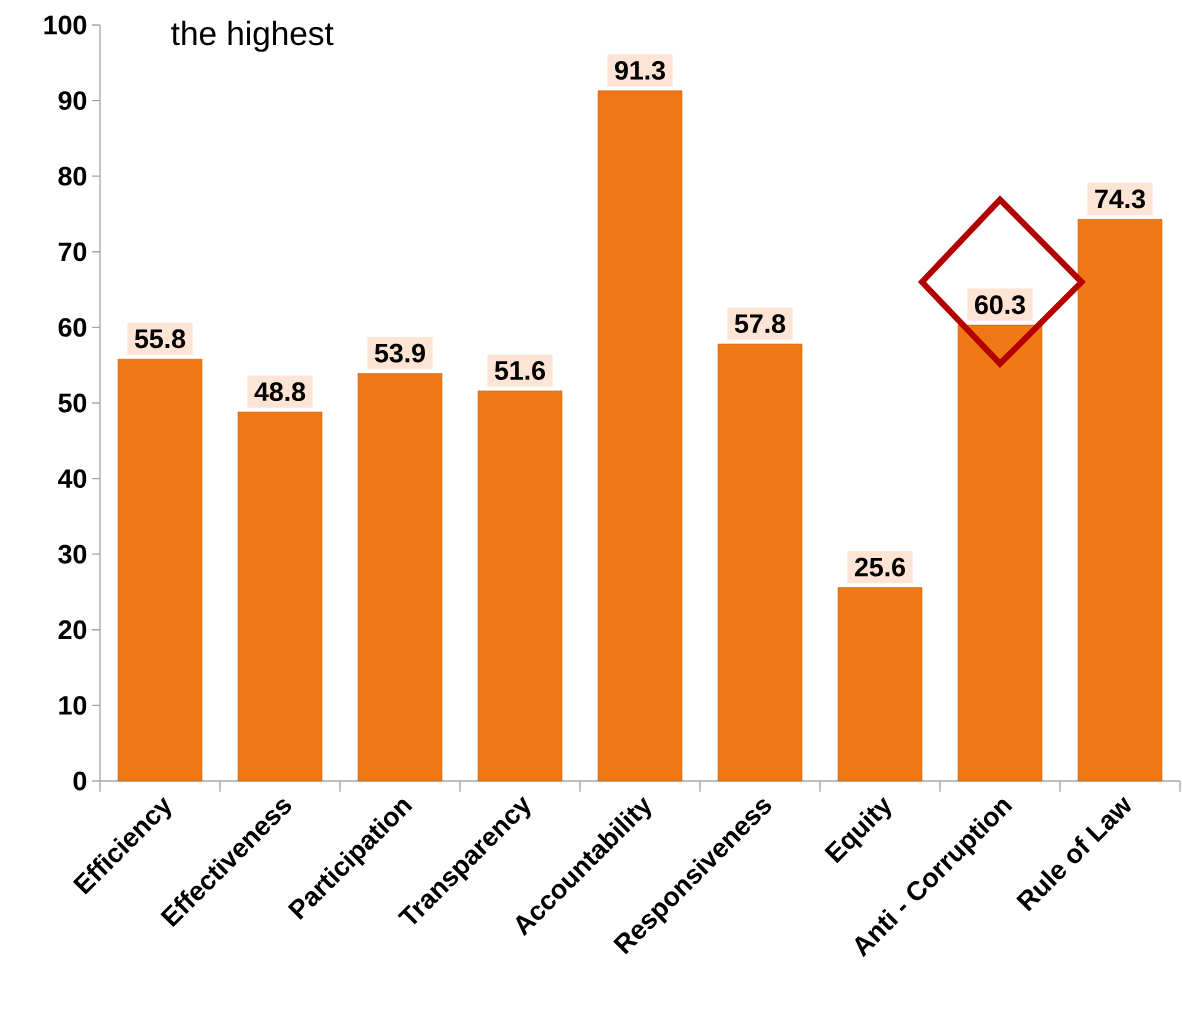  Describe the element at coordinates (519, 370) in the screenshot. I see `data-label: 51.6` at that location.